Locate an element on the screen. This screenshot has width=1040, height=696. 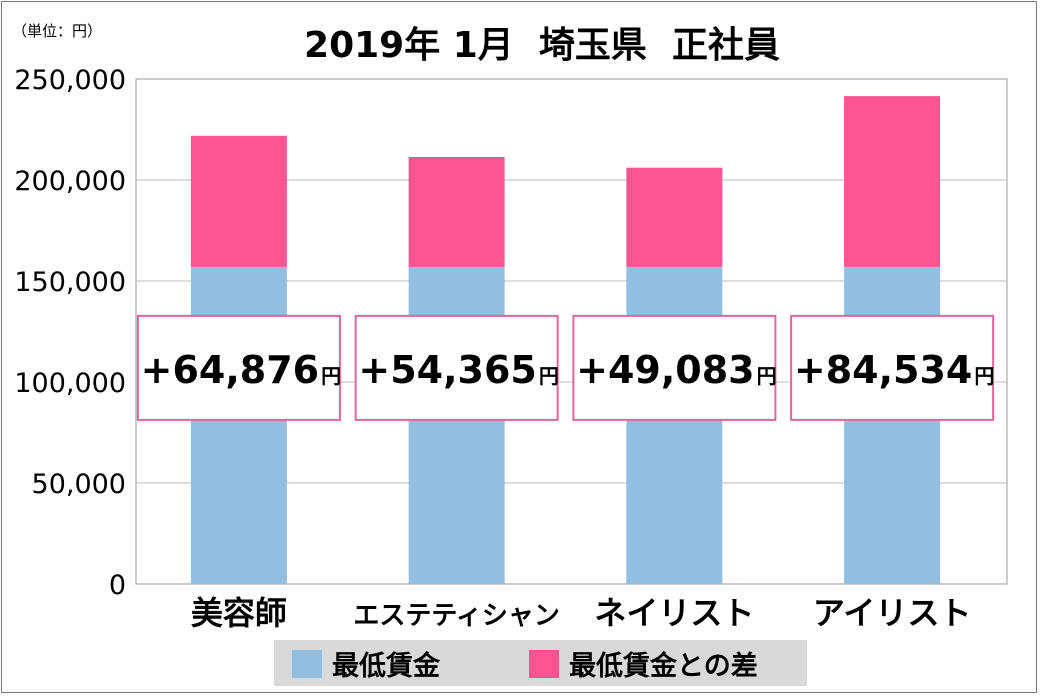
y-tick-label: 250,000 is located at coordinates (70, 80).